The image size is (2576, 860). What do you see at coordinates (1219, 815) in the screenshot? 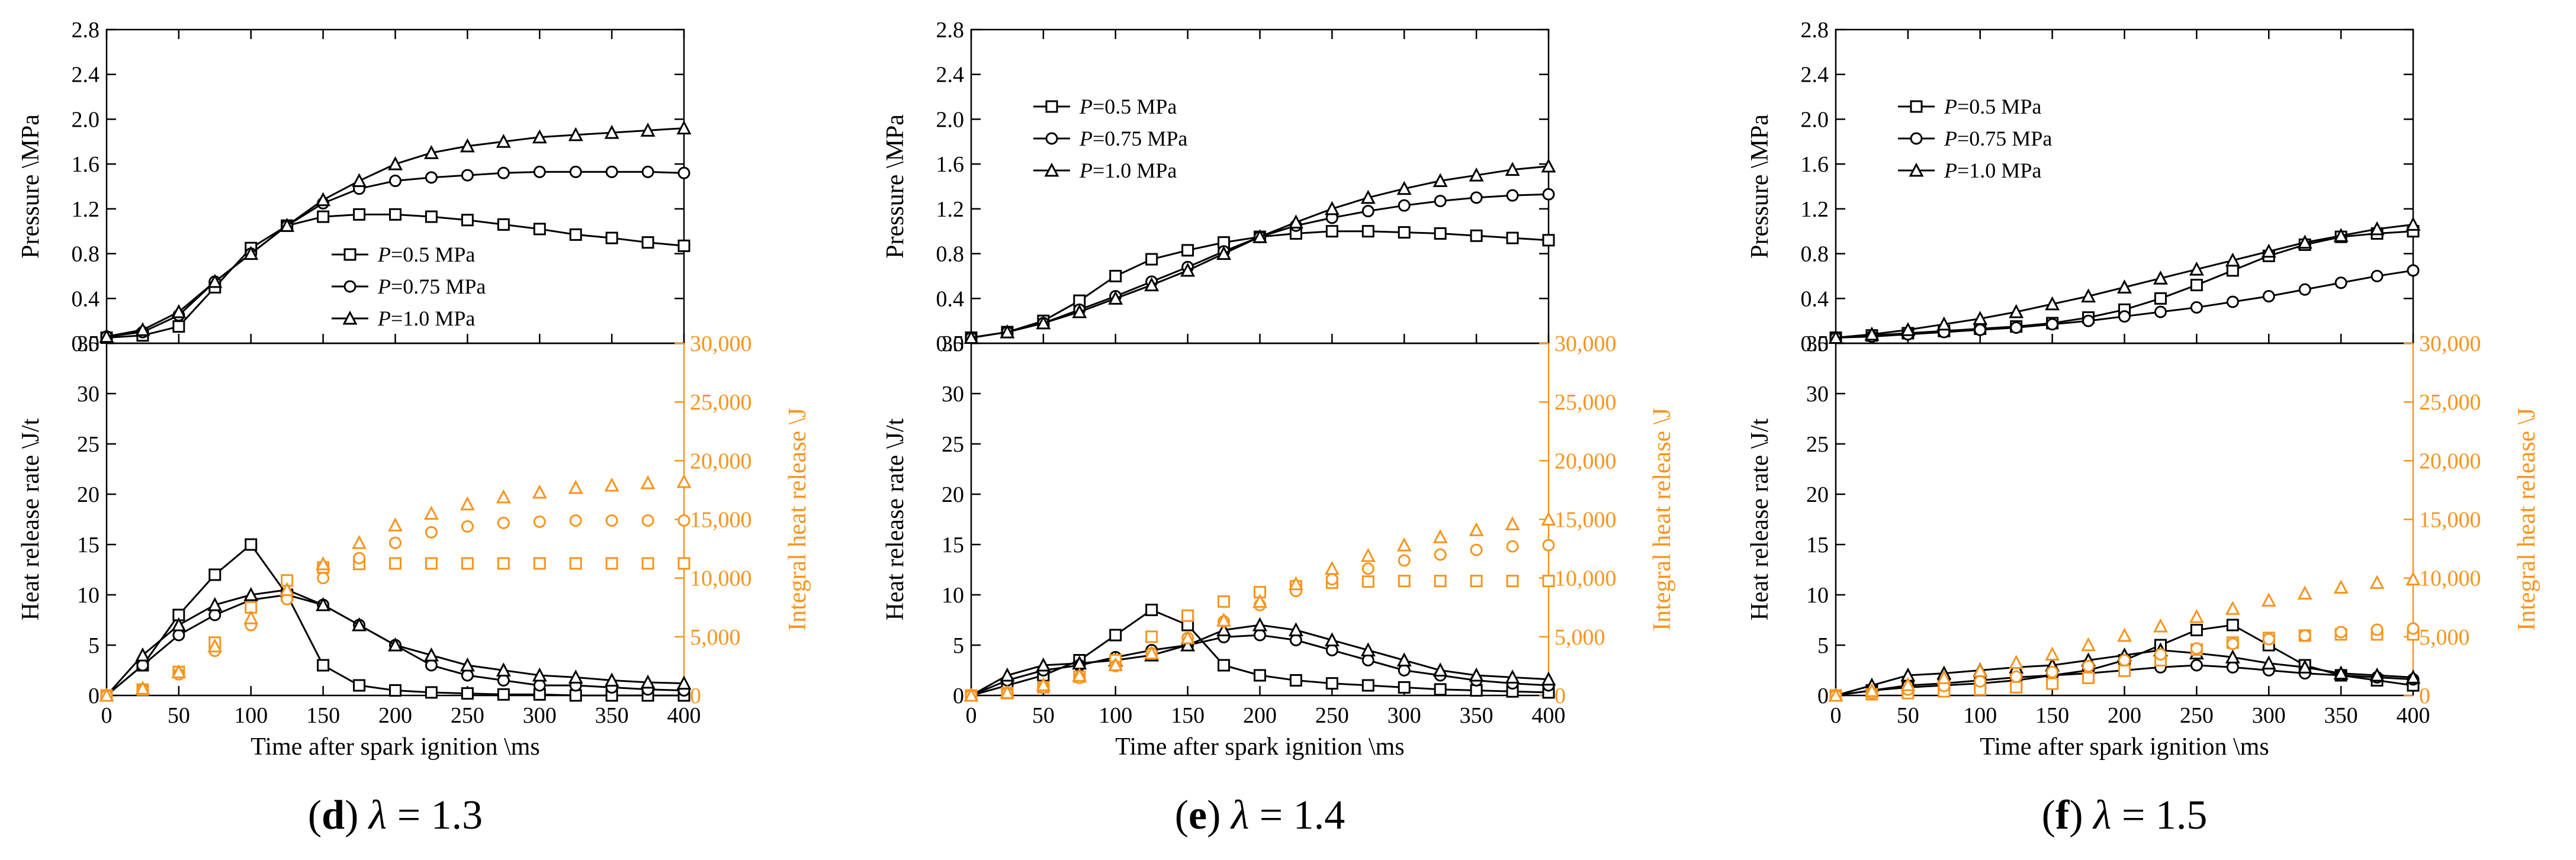
I see `caption-part-2: )` at bounding box center [1219, 815].